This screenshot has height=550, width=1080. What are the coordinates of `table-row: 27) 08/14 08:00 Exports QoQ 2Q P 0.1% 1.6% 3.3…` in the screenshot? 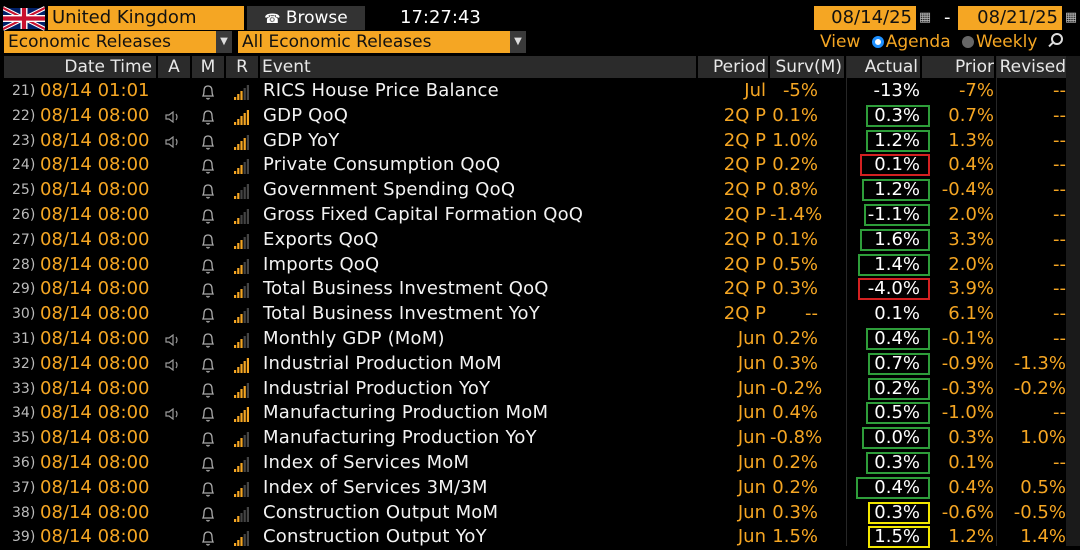 It's located at (540, 240).